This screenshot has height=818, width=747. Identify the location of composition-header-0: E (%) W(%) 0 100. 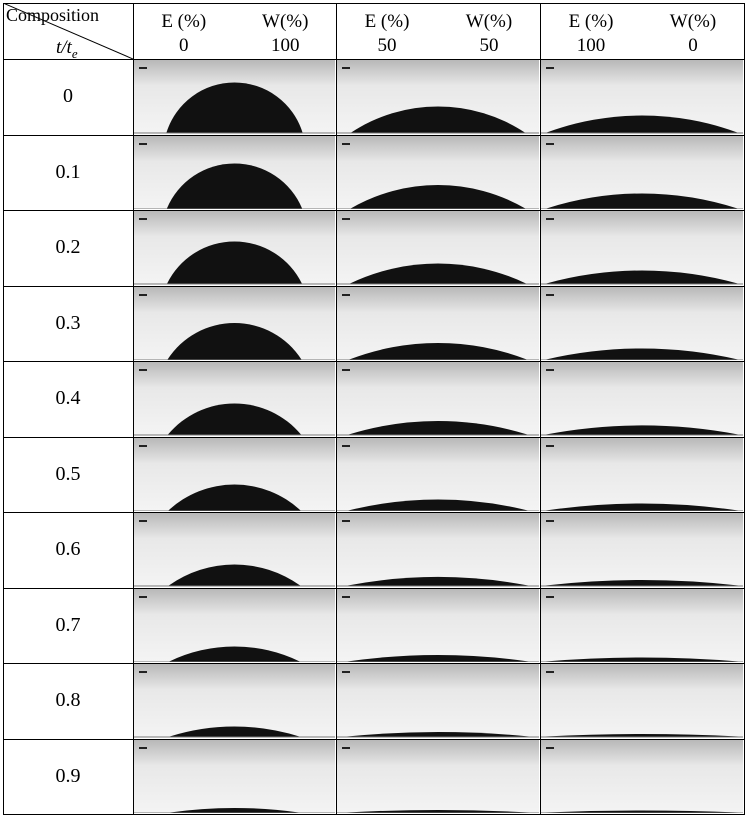
(234, 31).